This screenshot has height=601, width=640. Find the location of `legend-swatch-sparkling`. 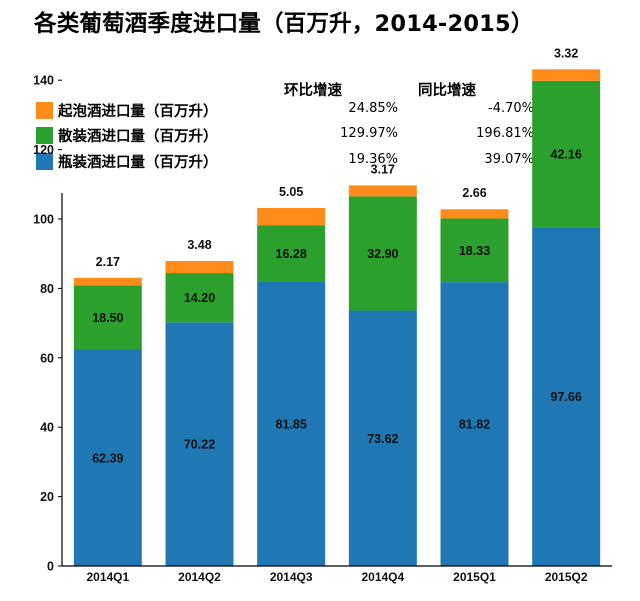

legend-swatch-sparkling is located at coordinates (44, 110).